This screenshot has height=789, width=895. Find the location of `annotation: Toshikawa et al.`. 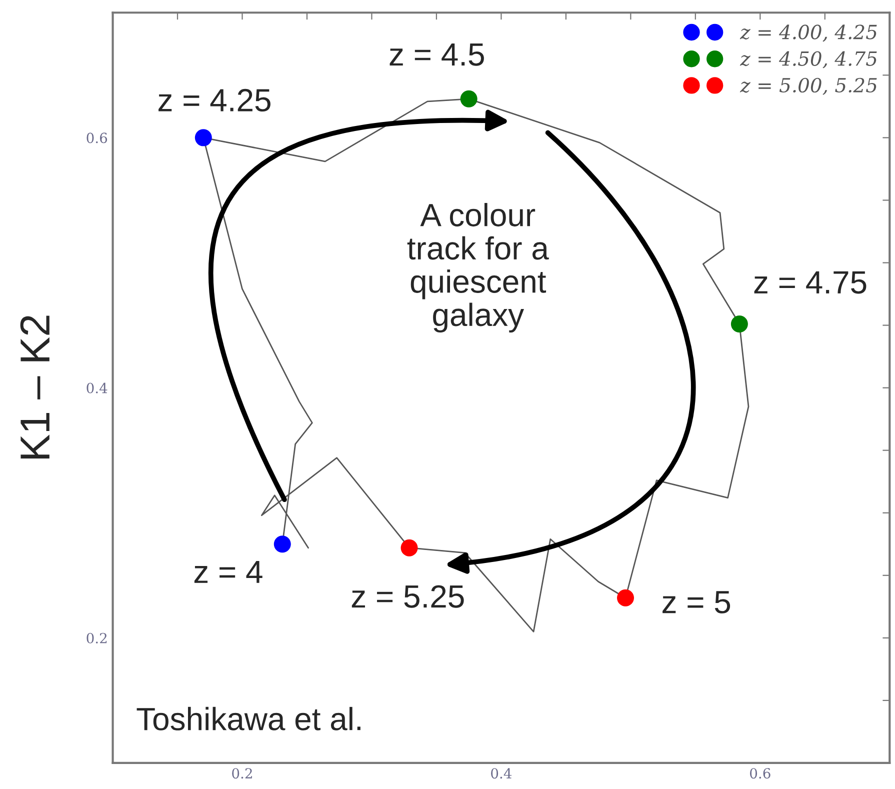

annotation: Toshikawa et al. is located at coordinates (248, 718).